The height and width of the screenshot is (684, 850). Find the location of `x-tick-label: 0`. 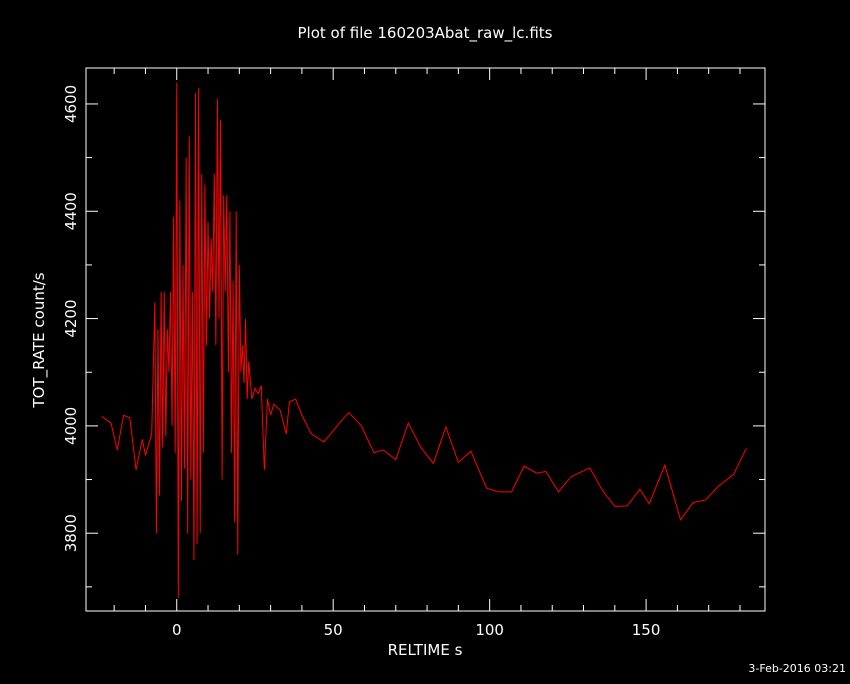

x-tick-label: 0 is located at coordinates (177, 630).